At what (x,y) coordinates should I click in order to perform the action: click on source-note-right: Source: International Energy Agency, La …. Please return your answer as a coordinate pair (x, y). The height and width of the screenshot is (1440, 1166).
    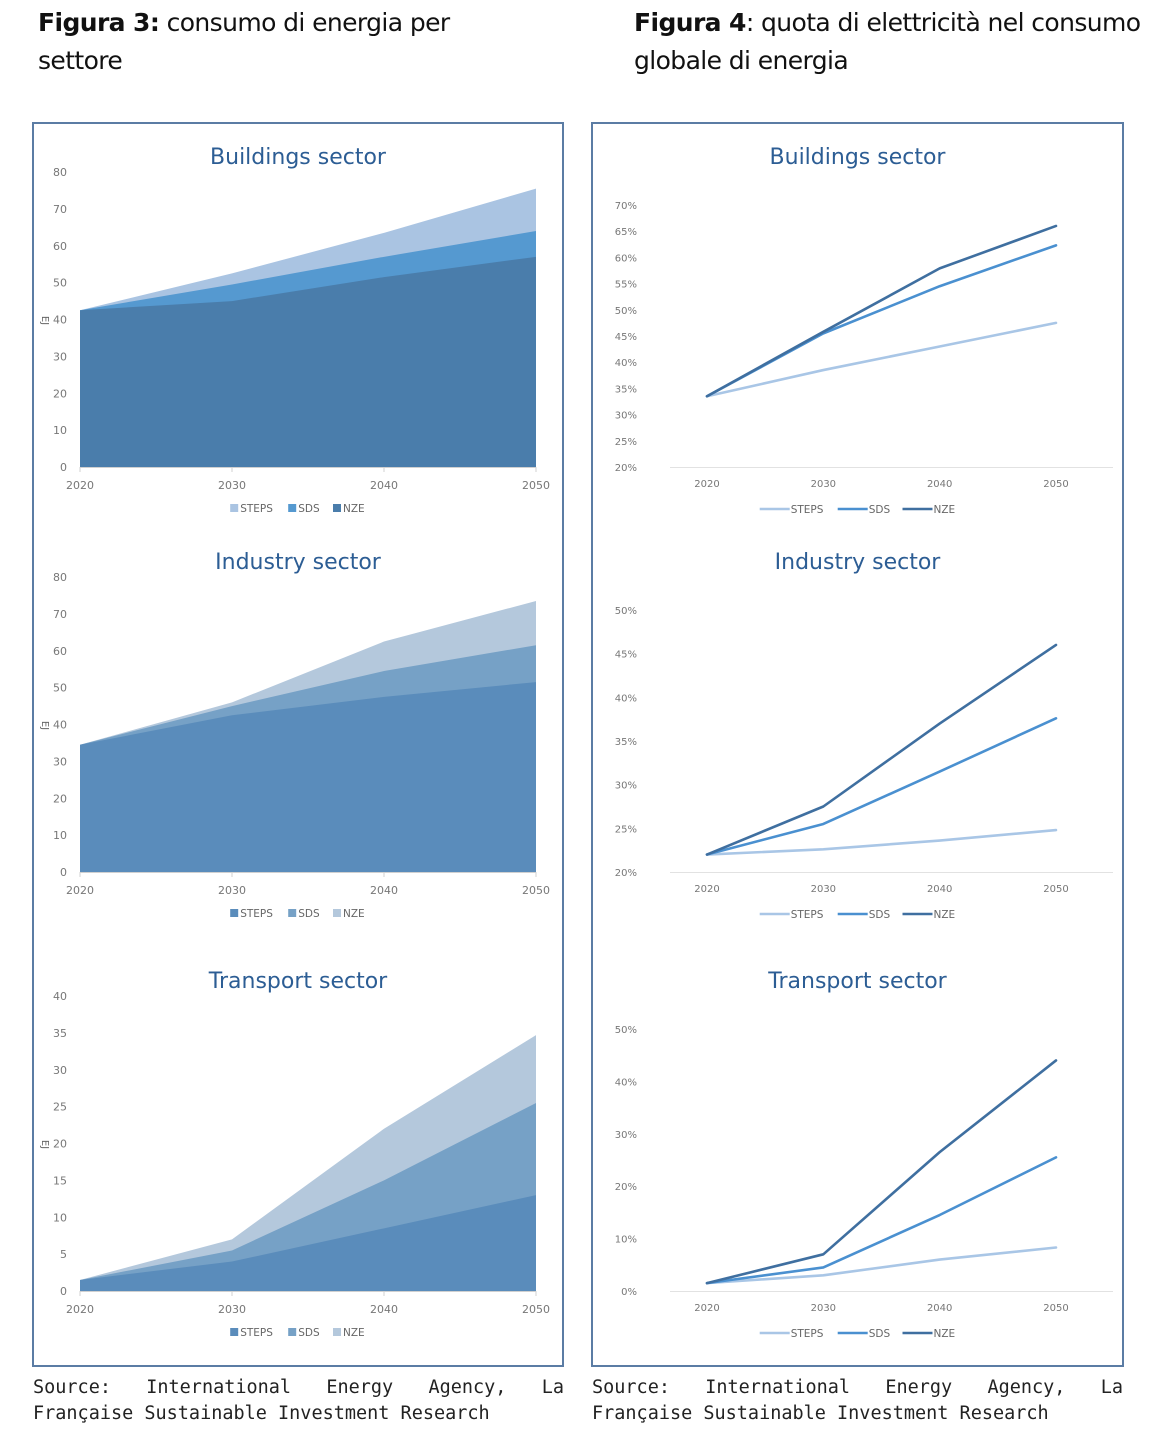
    Looking at the image, I should click on (857, 1400).